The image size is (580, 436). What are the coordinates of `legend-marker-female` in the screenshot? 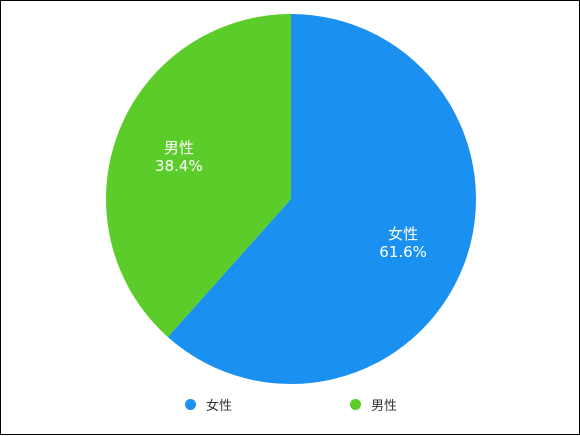 It's located at (190, 404).